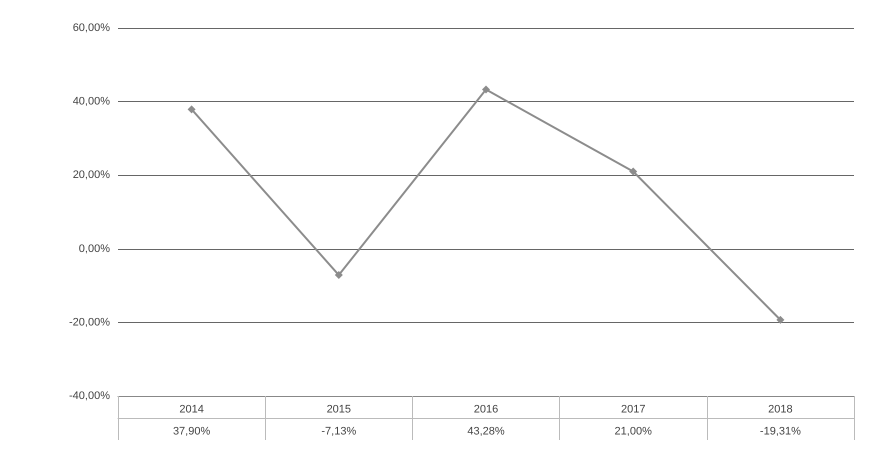 Image resolution: width=877 pixels, height=464 pixels. What do you see at coordinates (89, 396) in the screenshot?
I see `y-tick-label: -40,00%` at bounding box center [89, 396].